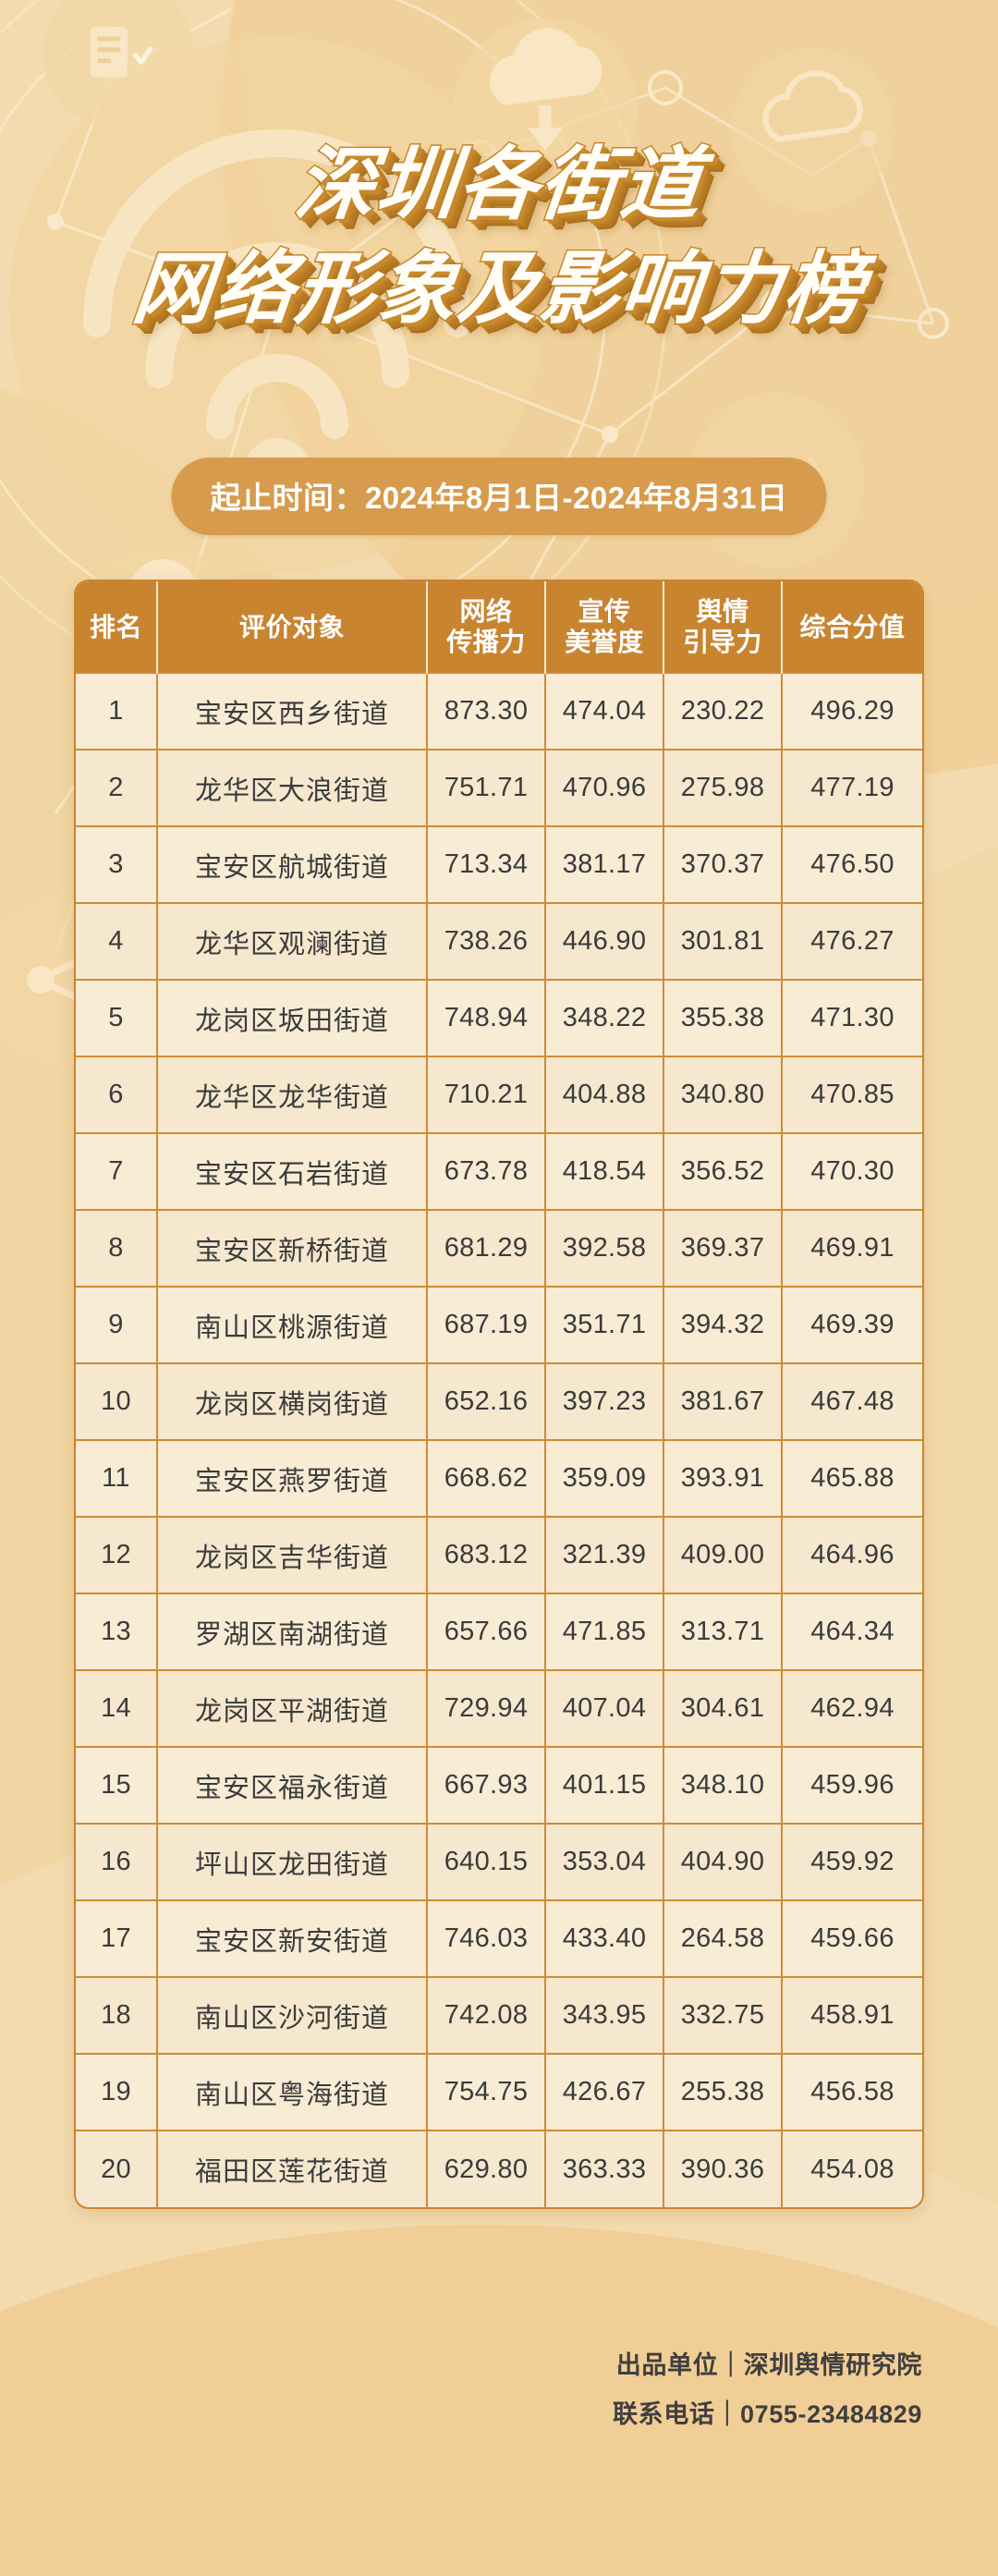 The image size is (998, 2576). Describe the element at coordinates (117, 788) in the screenshot. I see `cell-rank: 2` at that location.